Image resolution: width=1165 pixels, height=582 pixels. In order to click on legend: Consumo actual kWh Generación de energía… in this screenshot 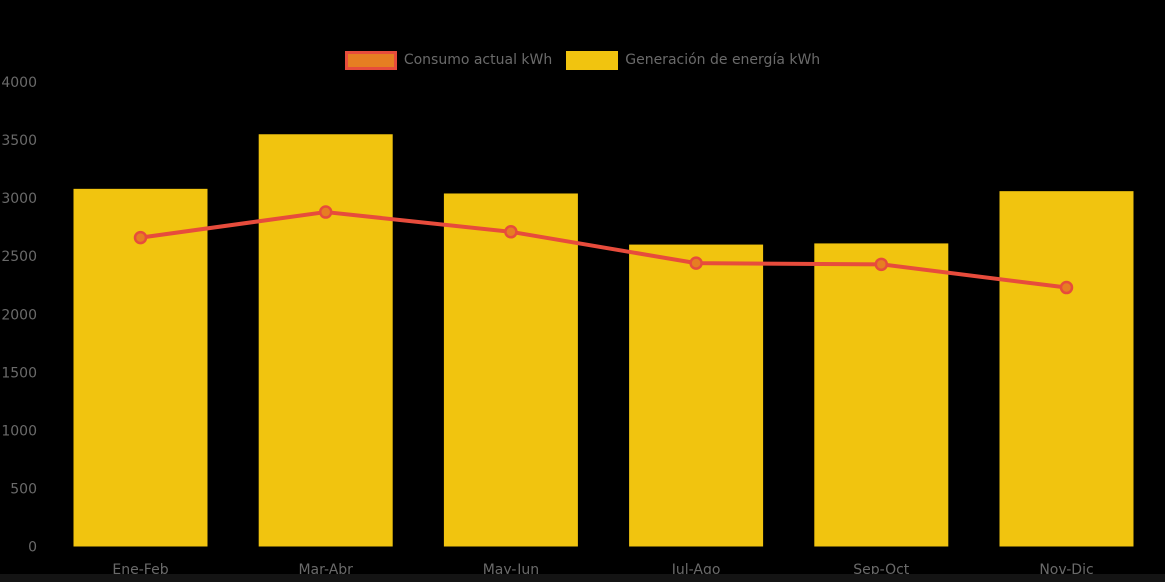, I will do `click(582, 60)`.